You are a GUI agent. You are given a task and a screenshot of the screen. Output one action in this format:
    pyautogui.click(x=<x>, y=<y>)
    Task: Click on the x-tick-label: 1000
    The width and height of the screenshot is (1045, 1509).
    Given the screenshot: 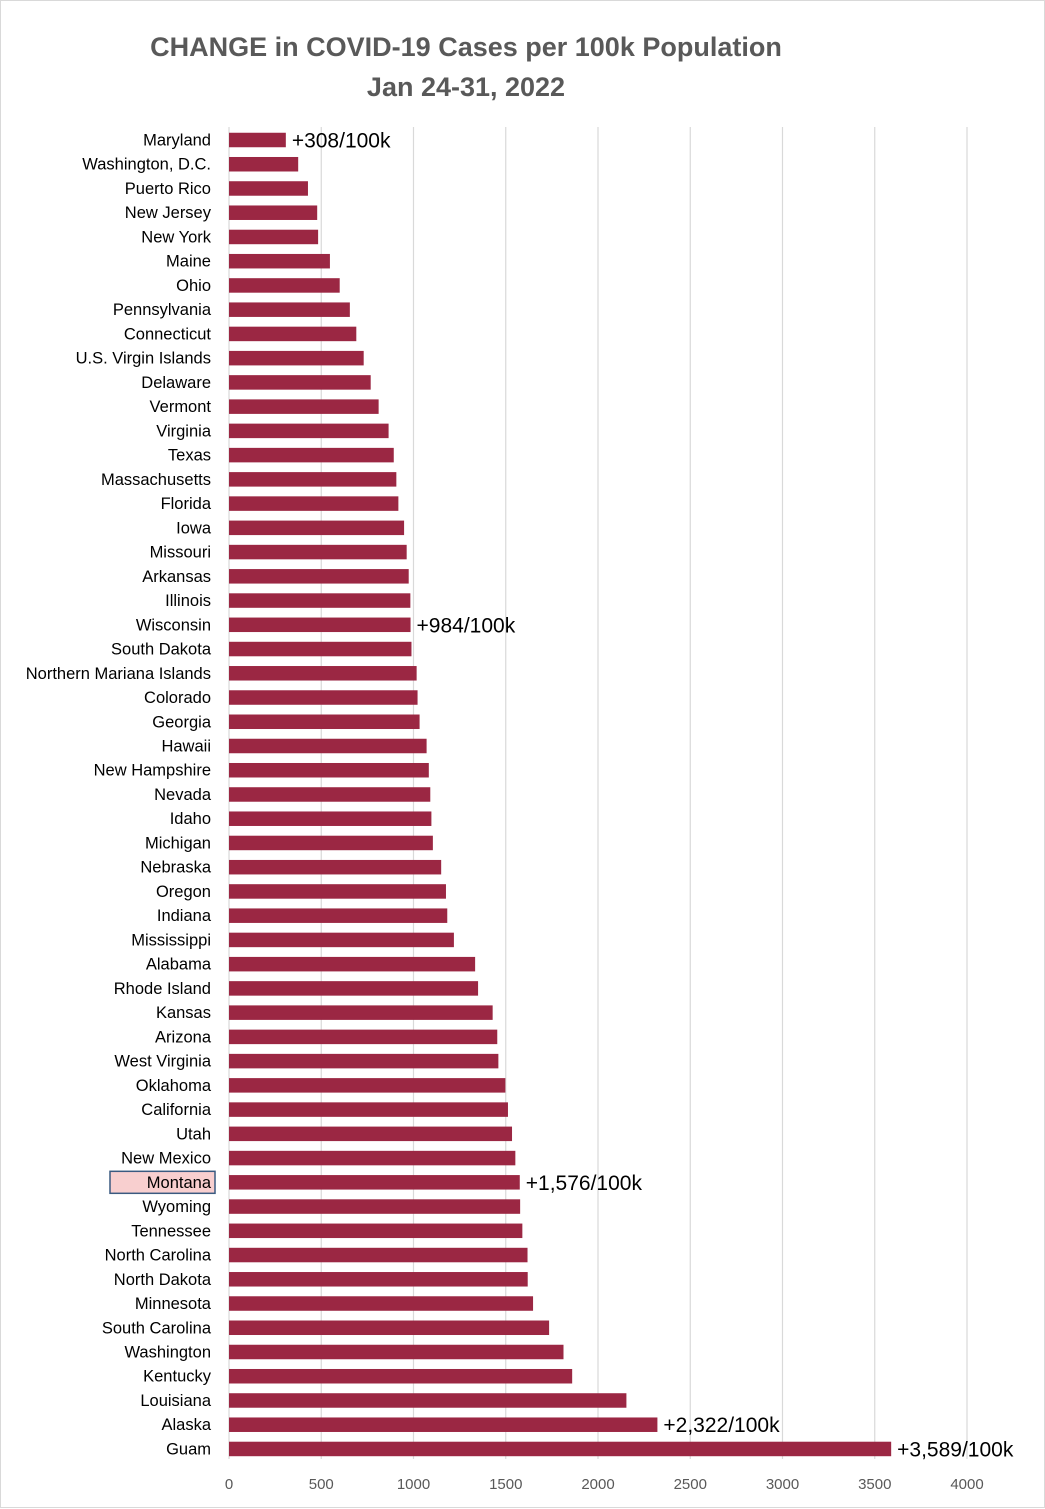 What is the action you would take?
    pyautogui.click(x=413, y=1484)
    